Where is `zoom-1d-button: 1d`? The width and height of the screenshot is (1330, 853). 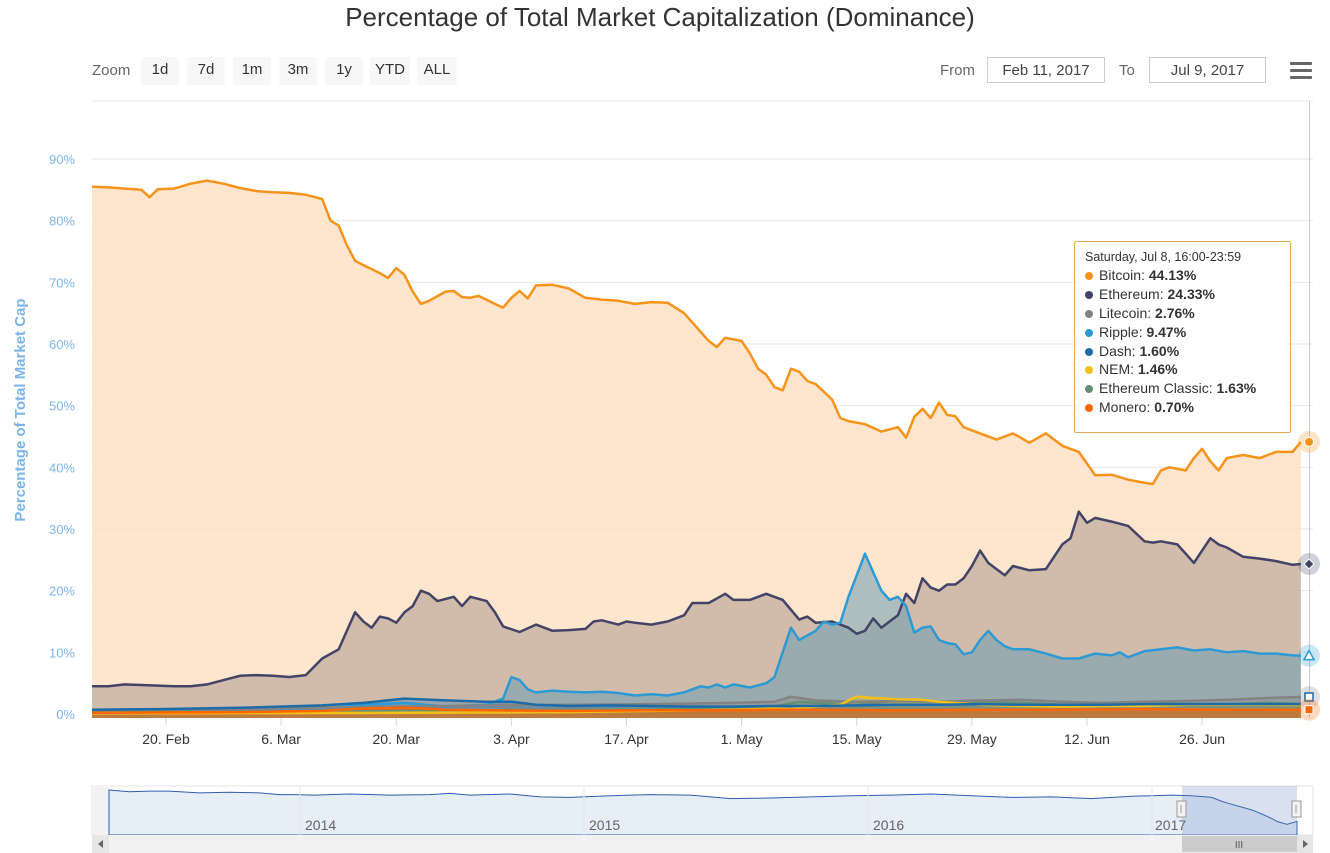 zoom-1d-button: 1d is located at coordinates (160, 71).